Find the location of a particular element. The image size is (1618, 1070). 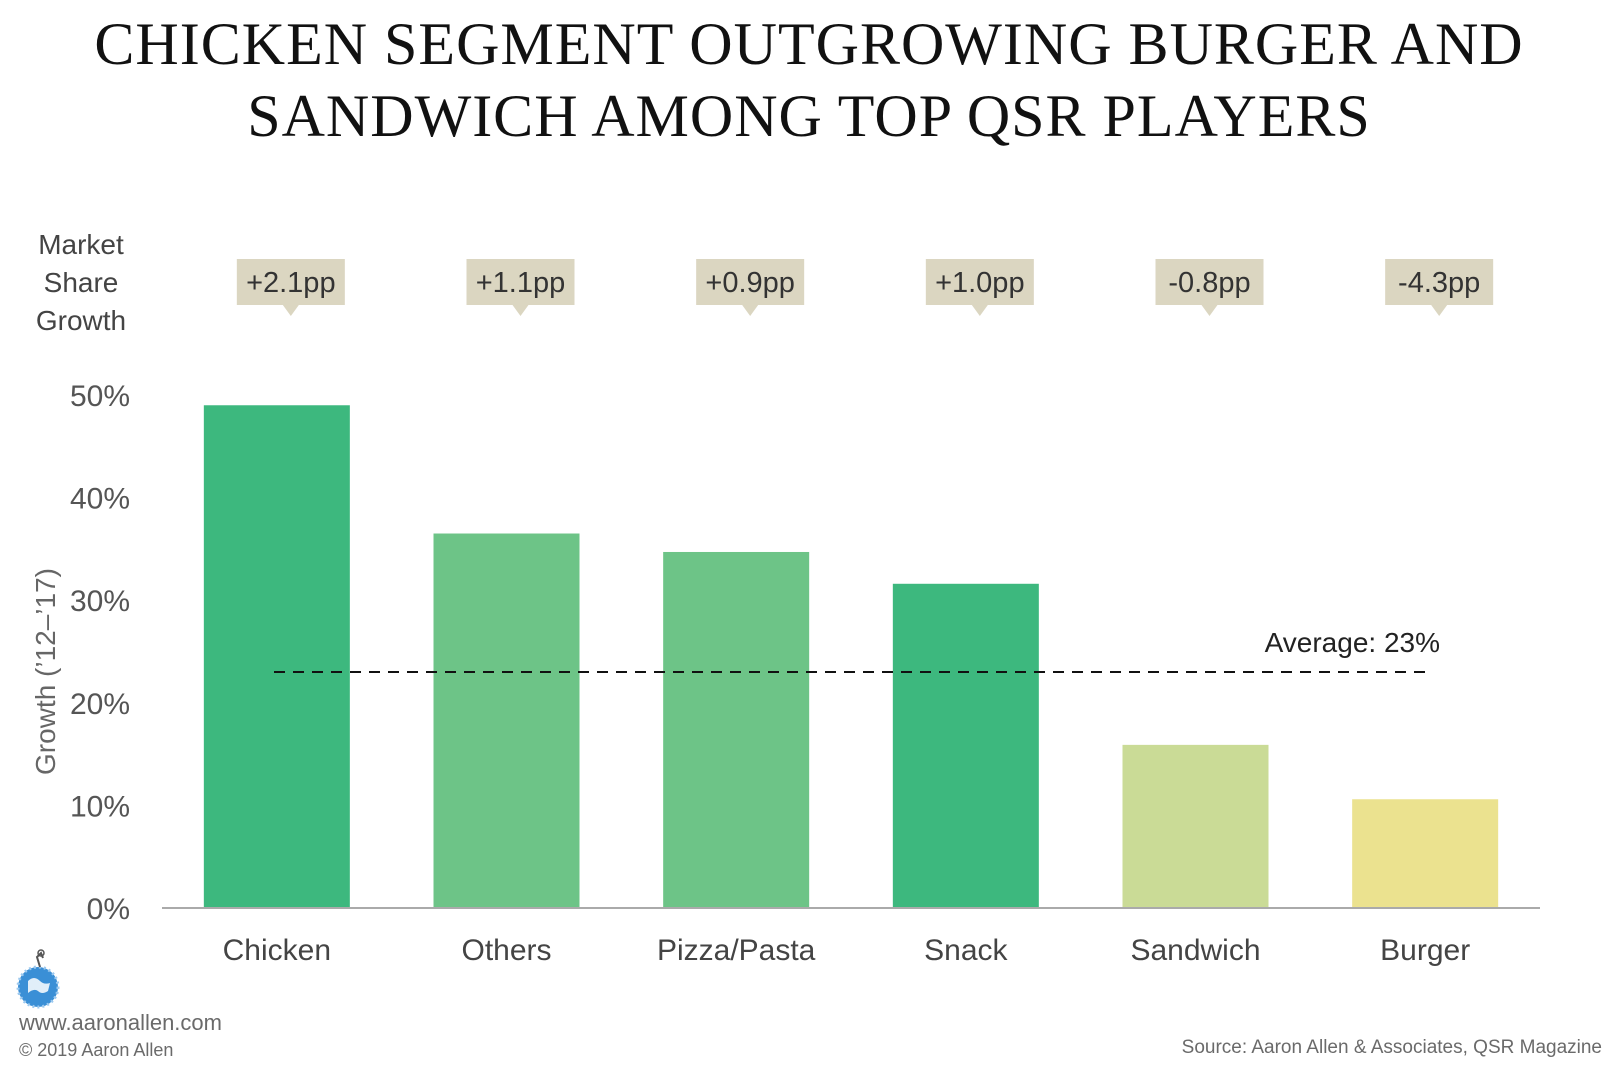

market-share-growth-label: Growth is located at coordinates (81, 320).